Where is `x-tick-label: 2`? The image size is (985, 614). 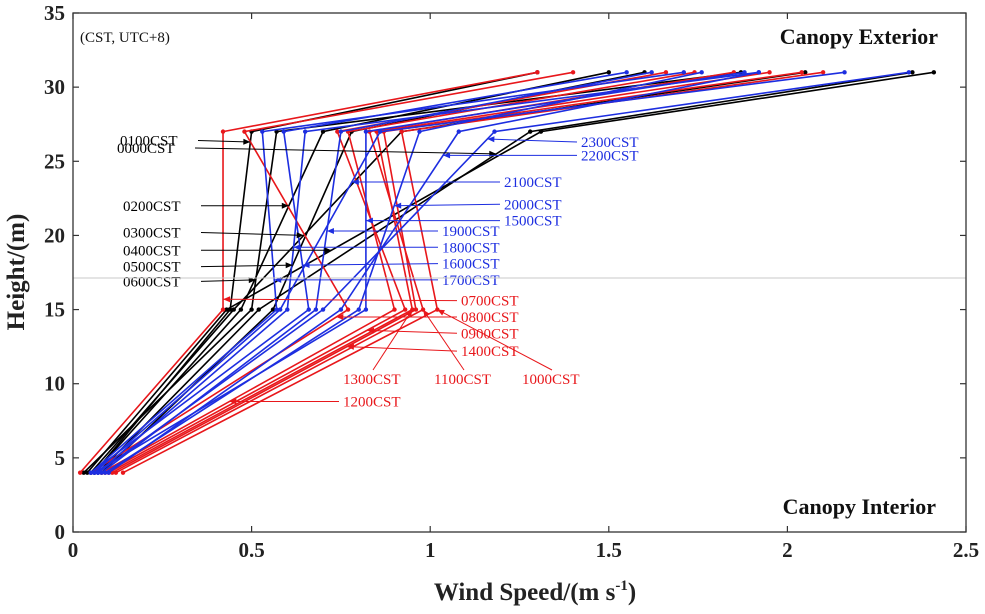
x-tick-label: 2 is located at coordinates (787, 550).